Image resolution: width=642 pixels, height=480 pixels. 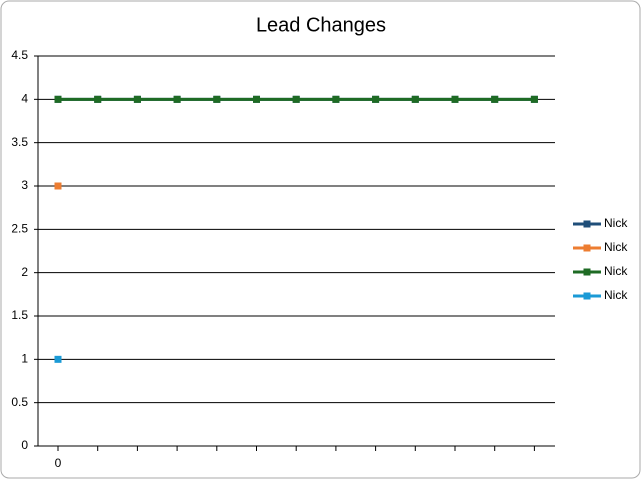 I want to click on y-tick-label: 1, so click(x=24, y=359).